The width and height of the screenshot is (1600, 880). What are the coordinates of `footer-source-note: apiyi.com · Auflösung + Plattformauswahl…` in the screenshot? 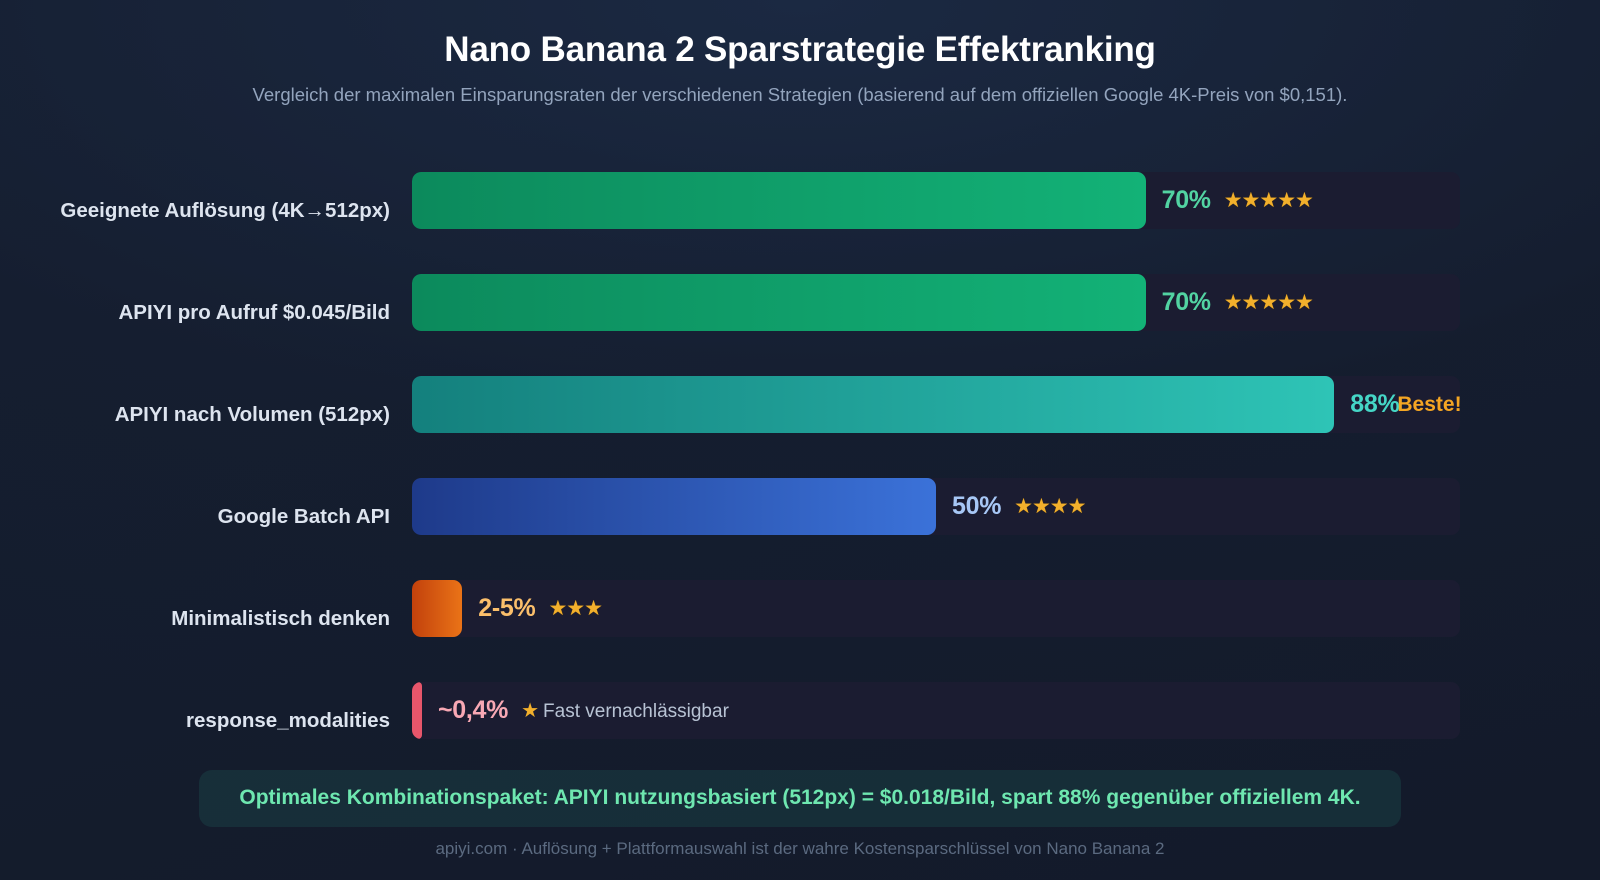 It's located at (800, 848).